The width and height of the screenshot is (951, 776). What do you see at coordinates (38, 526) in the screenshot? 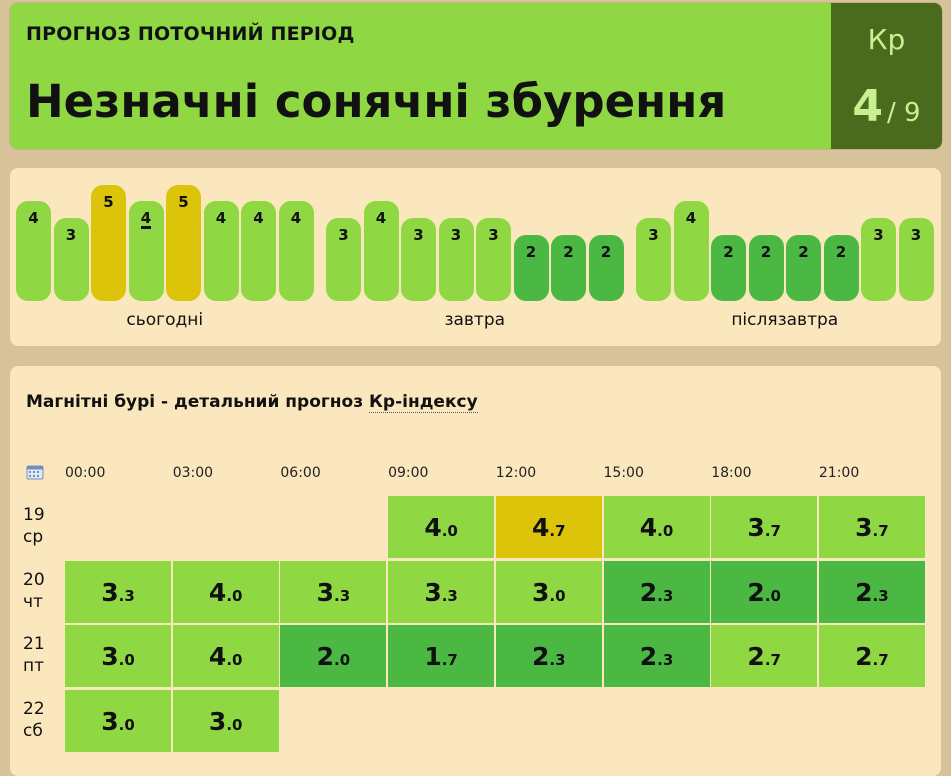
I see `row-date-label: 19 ср` at bounding box center [38, 526].